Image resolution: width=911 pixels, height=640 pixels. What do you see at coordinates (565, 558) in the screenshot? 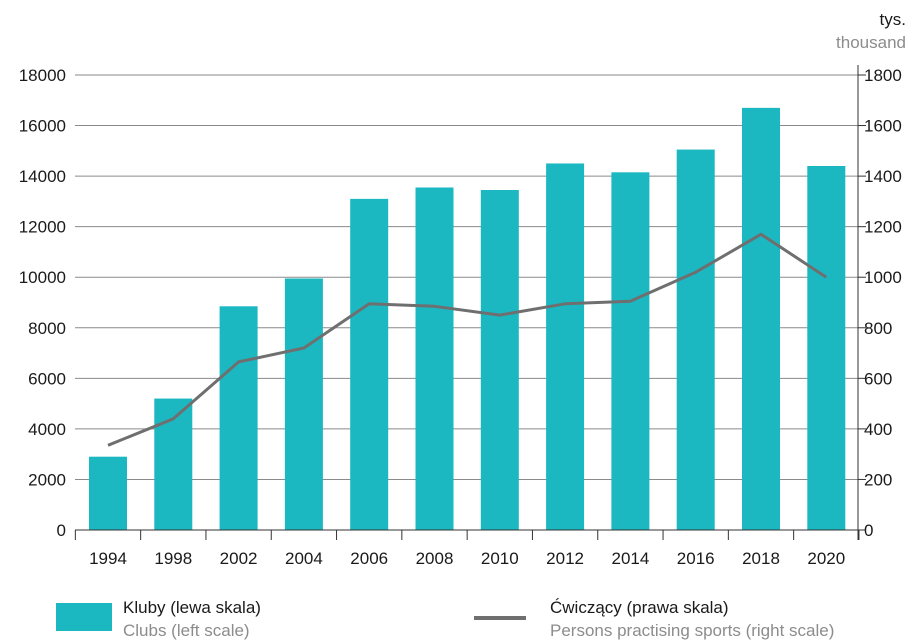
I see `x-tick-label: 2012` at bounding box center [565, 558].